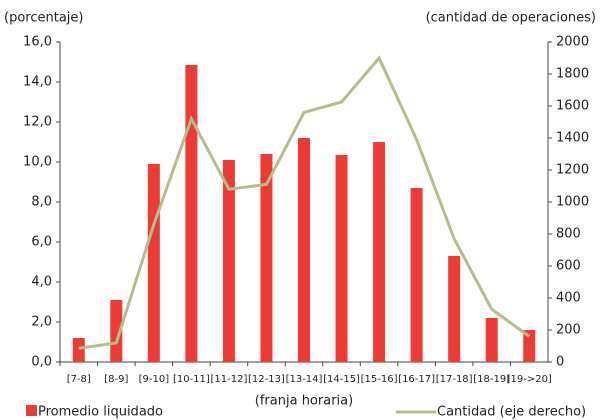 The image size is (600, 420). I want to click on x-tick-label: [8-9], so click(116, 379).